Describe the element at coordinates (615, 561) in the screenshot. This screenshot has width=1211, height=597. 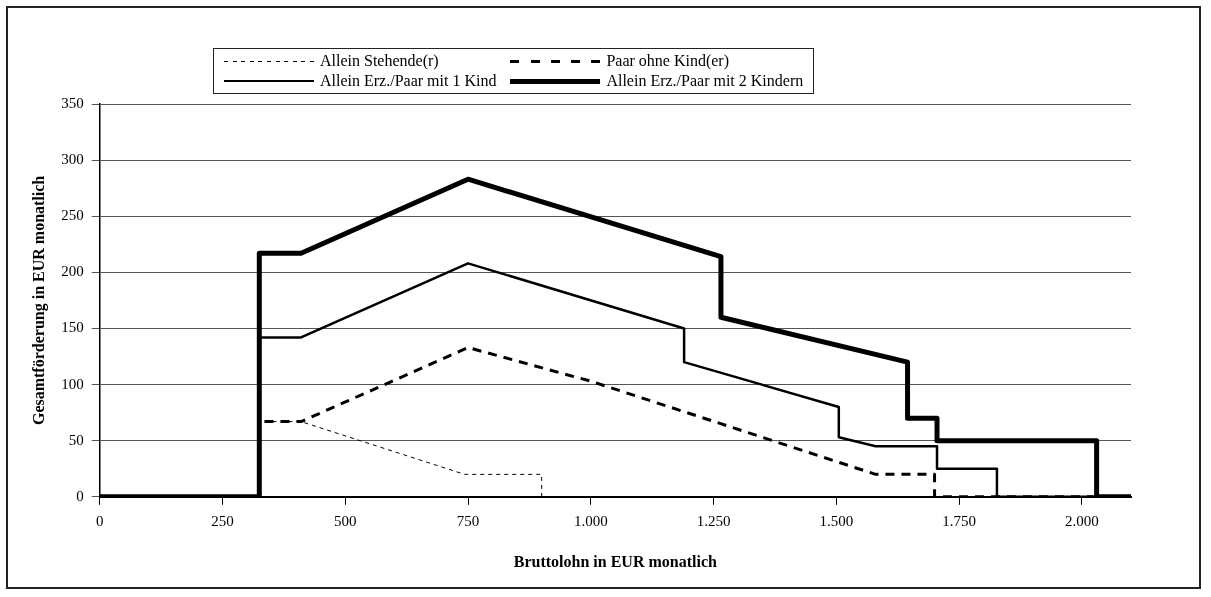
I see `x-axis-title: Bruttolohn in EUR monatlich` at that location.